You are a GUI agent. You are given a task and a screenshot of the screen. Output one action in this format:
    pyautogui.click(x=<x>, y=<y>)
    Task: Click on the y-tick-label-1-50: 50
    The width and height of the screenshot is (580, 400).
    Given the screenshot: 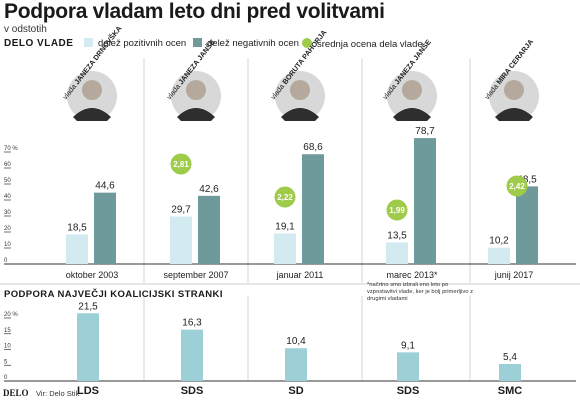 What is the action you would take?
    pyautogui.click(x=7, y=181)
    